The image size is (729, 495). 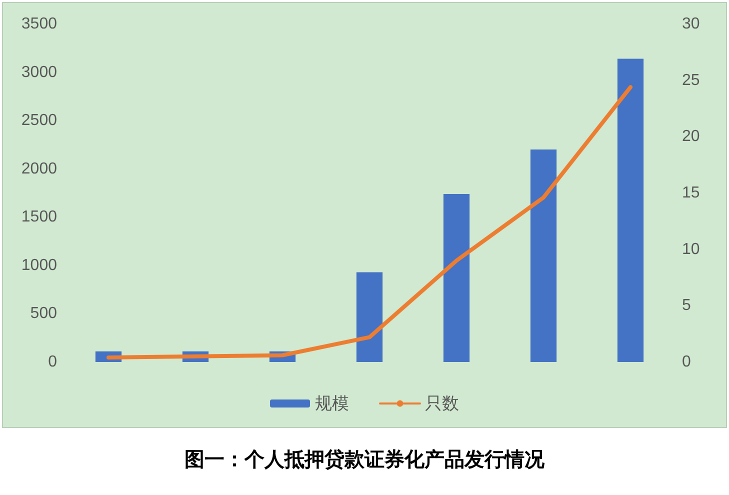 What do you see at coordinates (686, 362) in the screenshot?
I see `y2-tick-label: 0` at bounding box center [686, 362].